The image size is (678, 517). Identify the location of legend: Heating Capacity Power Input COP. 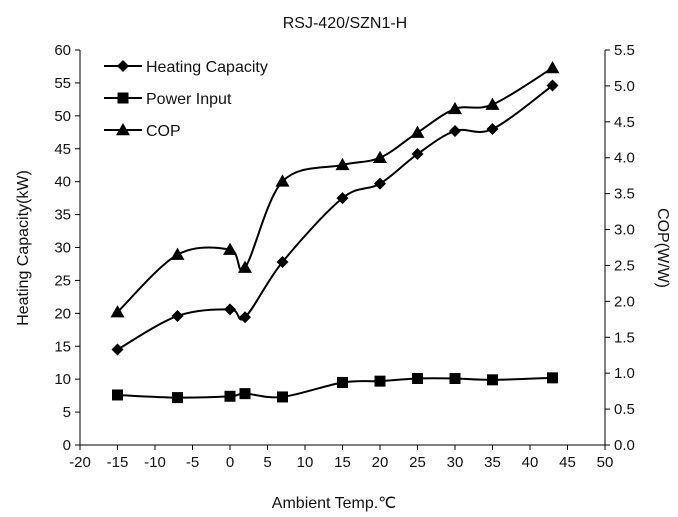
(186, 99).